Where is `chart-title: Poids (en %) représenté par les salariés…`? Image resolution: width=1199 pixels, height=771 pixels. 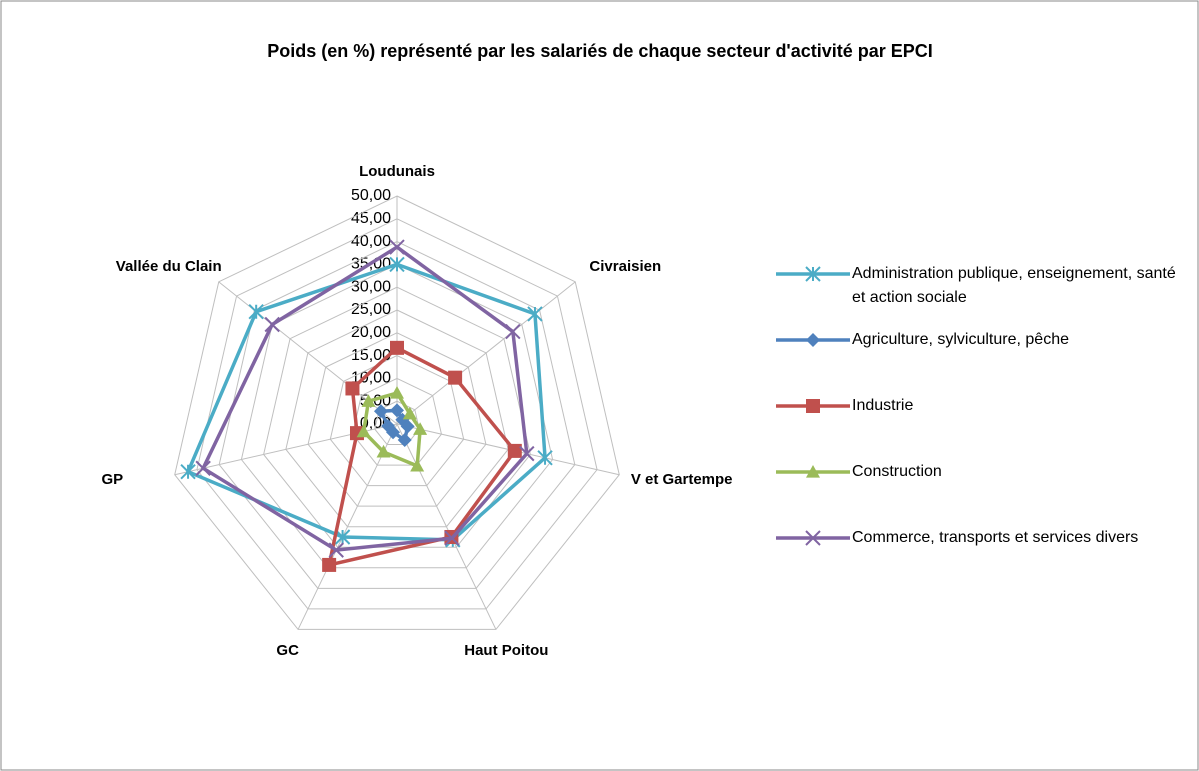 chart-title: Poids (en %) représenté par les salariés… is located at coordinates (600, 51).